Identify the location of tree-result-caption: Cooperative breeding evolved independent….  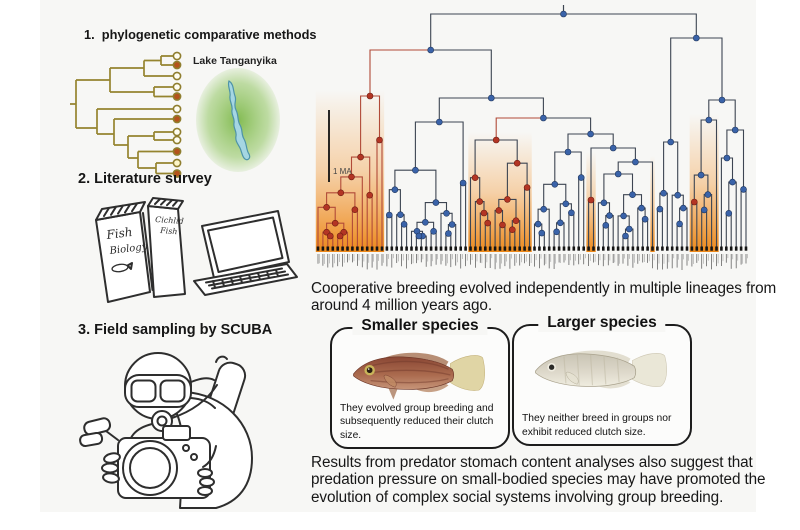
(544, 297).